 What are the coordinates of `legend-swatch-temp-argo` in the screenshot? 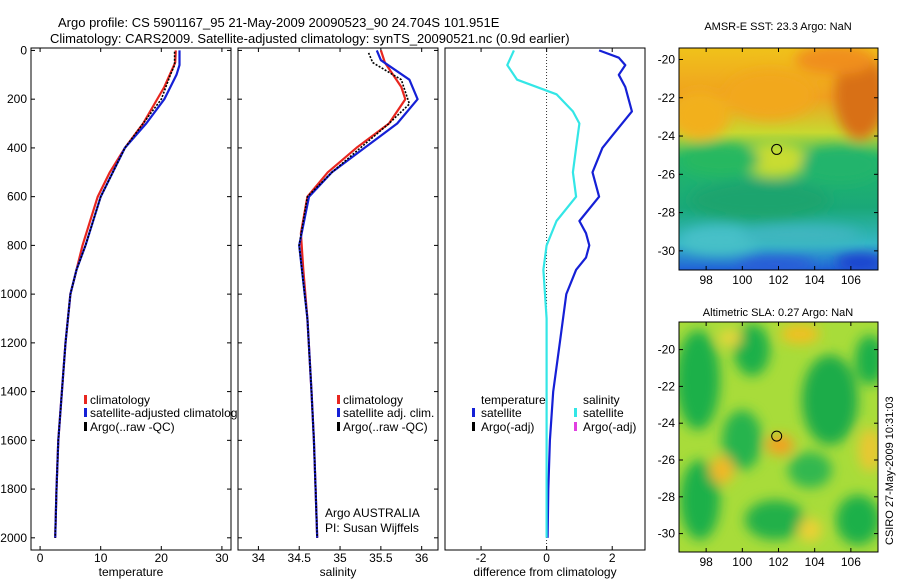 It's located at (473, 426).